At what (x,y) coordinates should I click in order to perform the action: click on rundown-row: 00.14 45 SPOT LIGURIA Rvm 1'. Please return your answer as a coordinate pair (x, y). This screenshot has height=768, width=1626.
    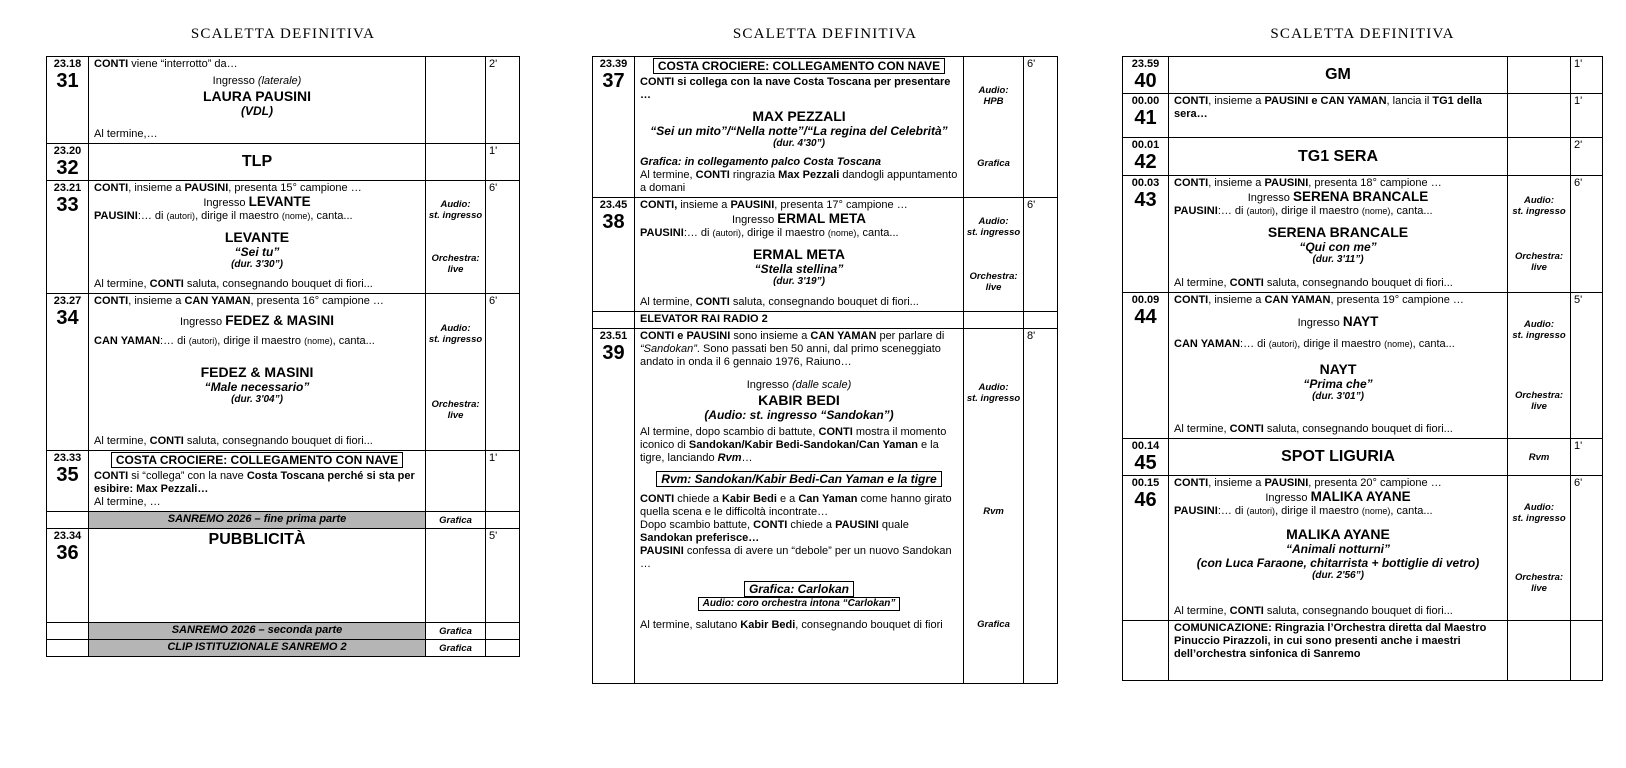
    Looking at the image, I should click on (1362, 456).